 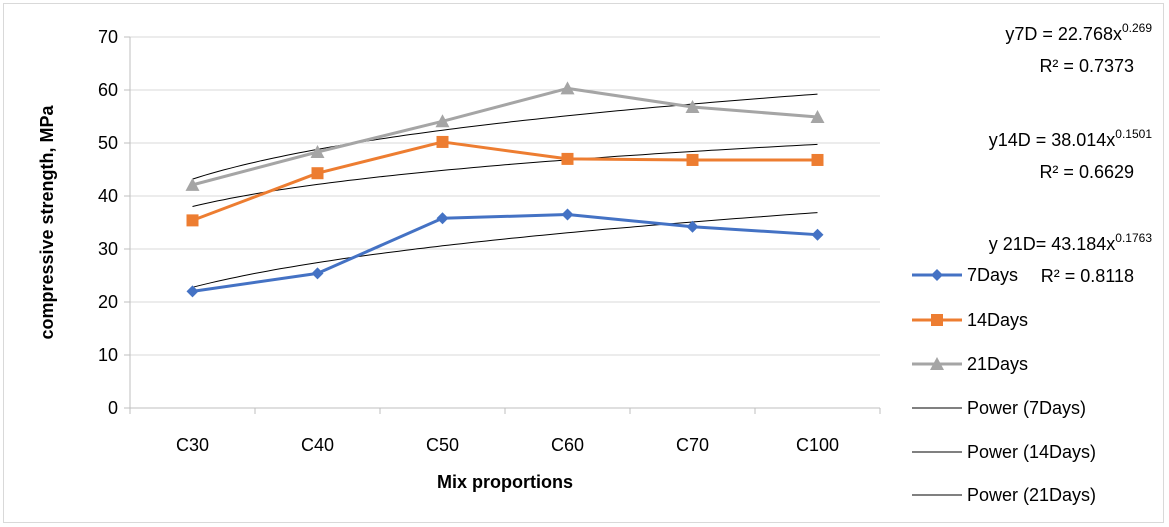 What do you see at coordinates (992, 275) in the screenshot?
I see `legend-label: 7Days` at bounding box center [992, 275].